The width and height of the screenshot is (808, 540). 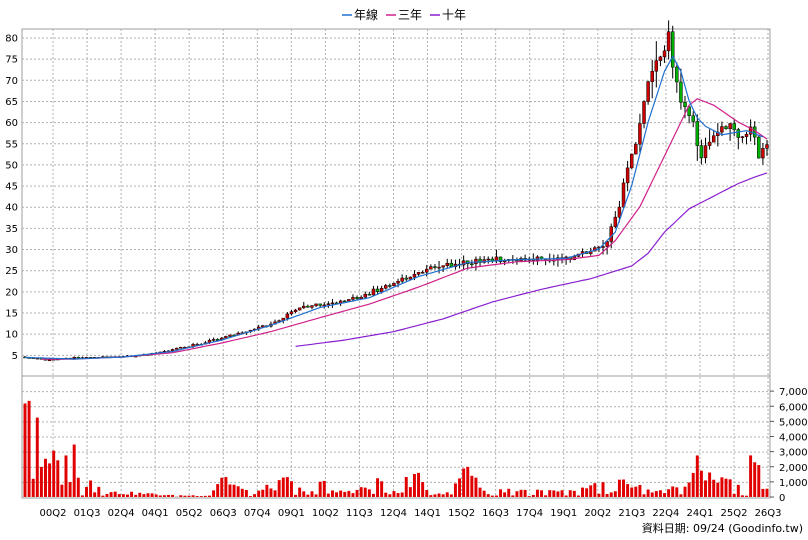 I want to click on volume-tick-label: 4,000, so click(x=793, y=438).